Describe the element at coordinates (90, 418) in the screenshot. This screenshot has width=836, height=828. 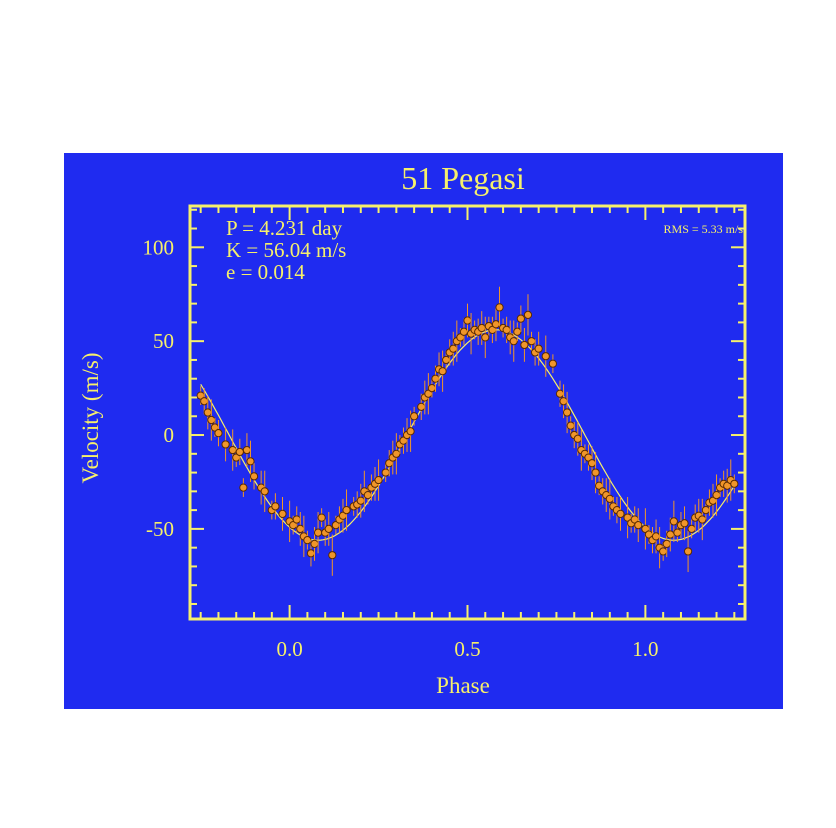
I see `y-axis-label: Velocity (m/s)` at that location.